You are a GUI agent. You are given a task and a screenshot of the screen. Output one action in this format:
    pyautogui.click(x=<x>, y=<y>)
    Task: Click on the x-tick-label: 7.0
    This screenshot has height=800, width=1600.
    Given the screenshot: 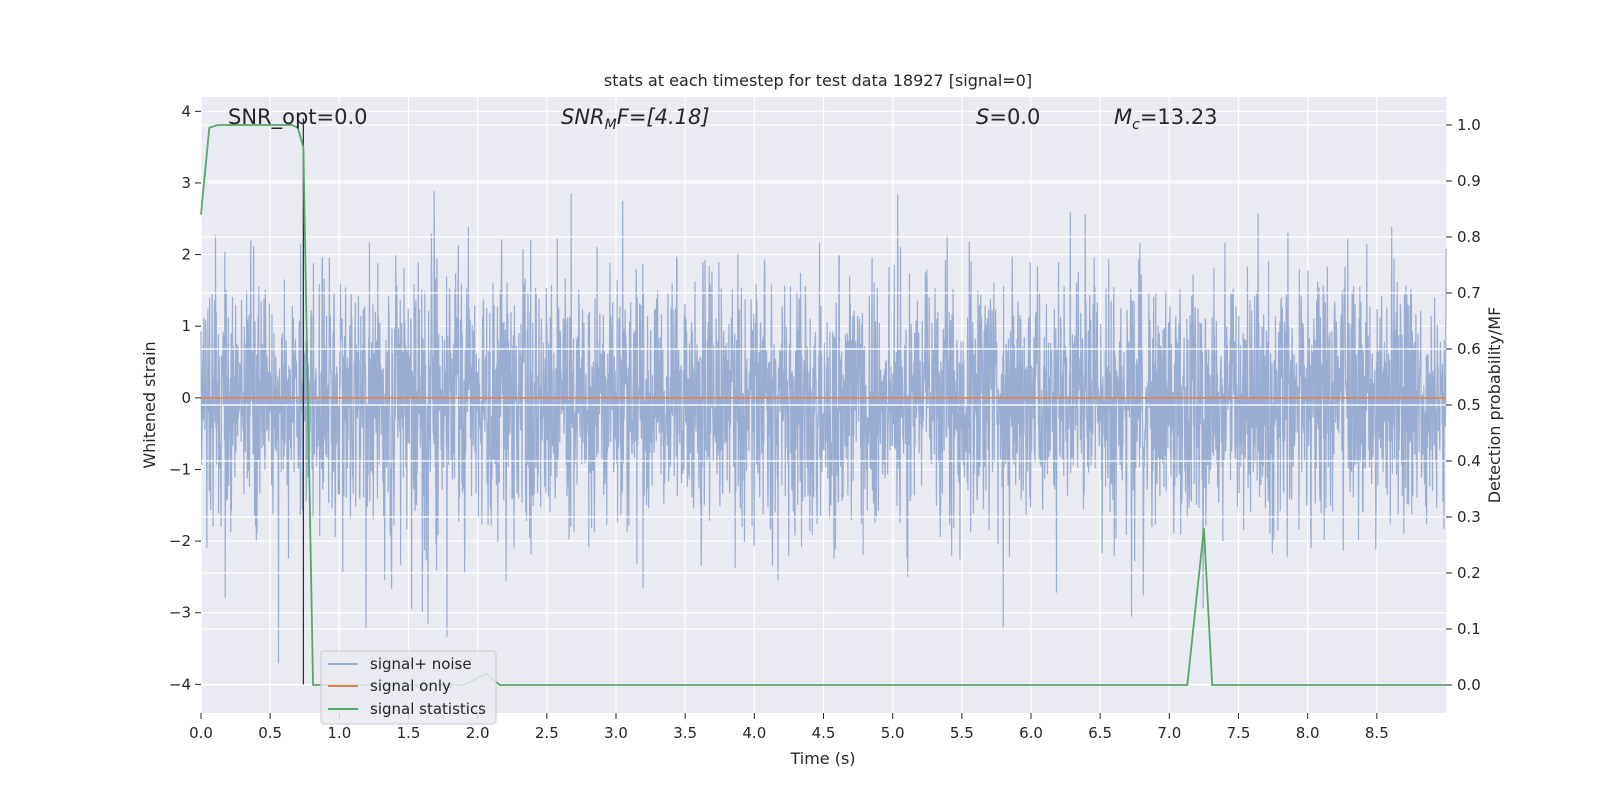 What is the action you would take?
    pyautogui.click(x=1169, y=733)
    